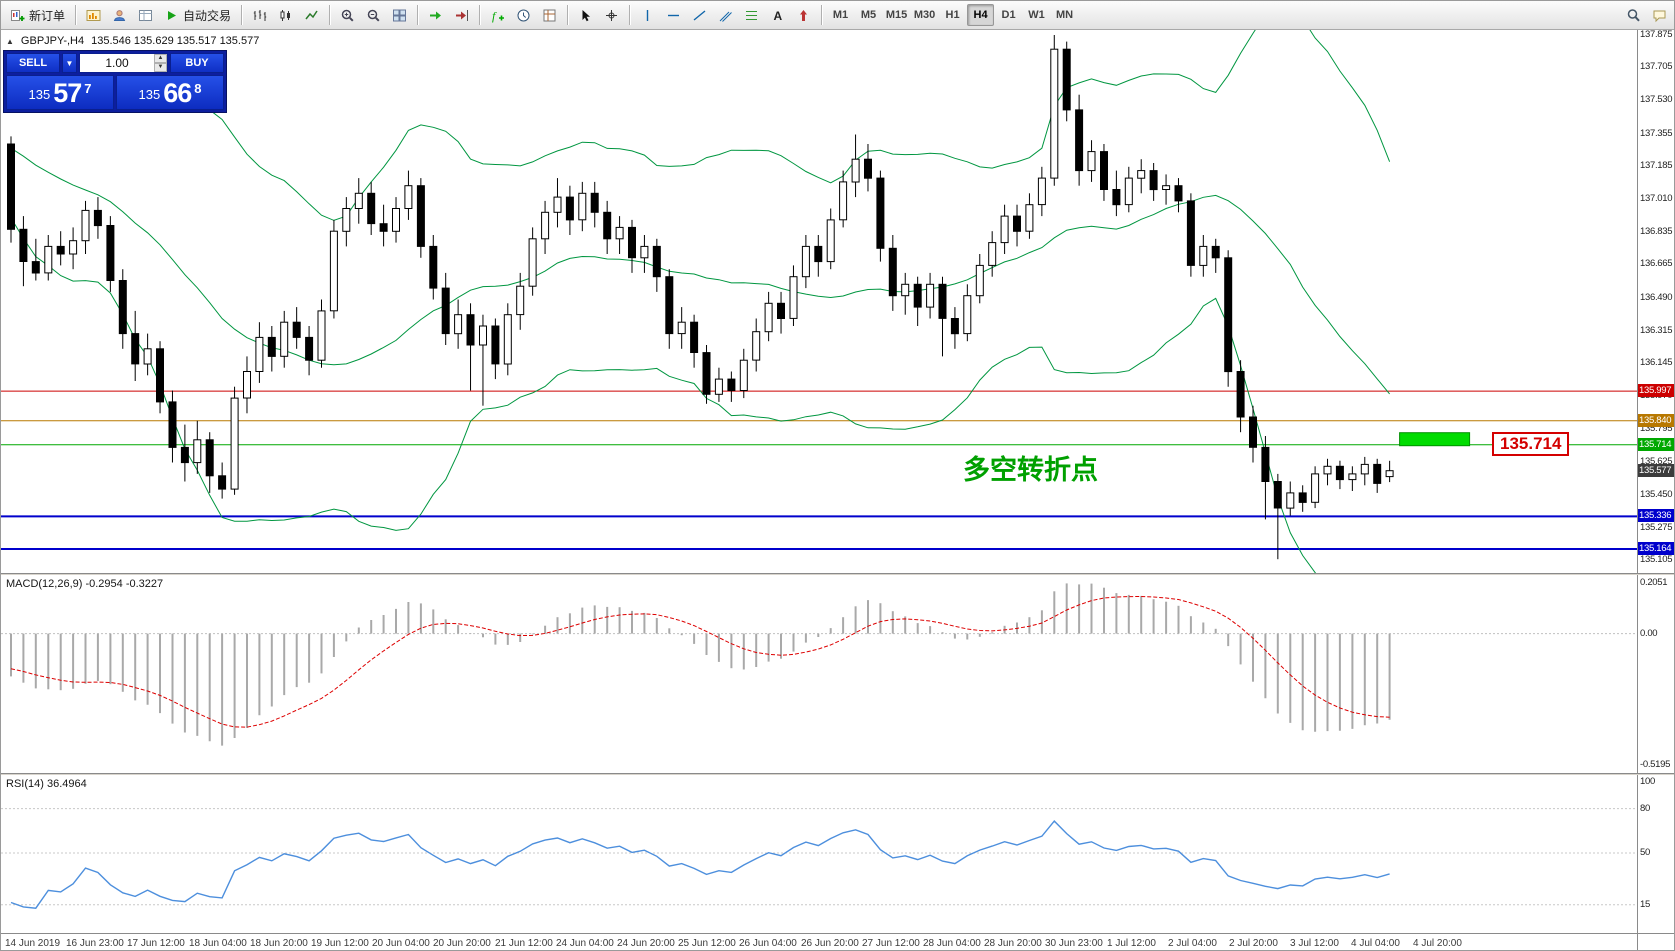  I want to click on new-order-button: 新订单, so click(37, 15).